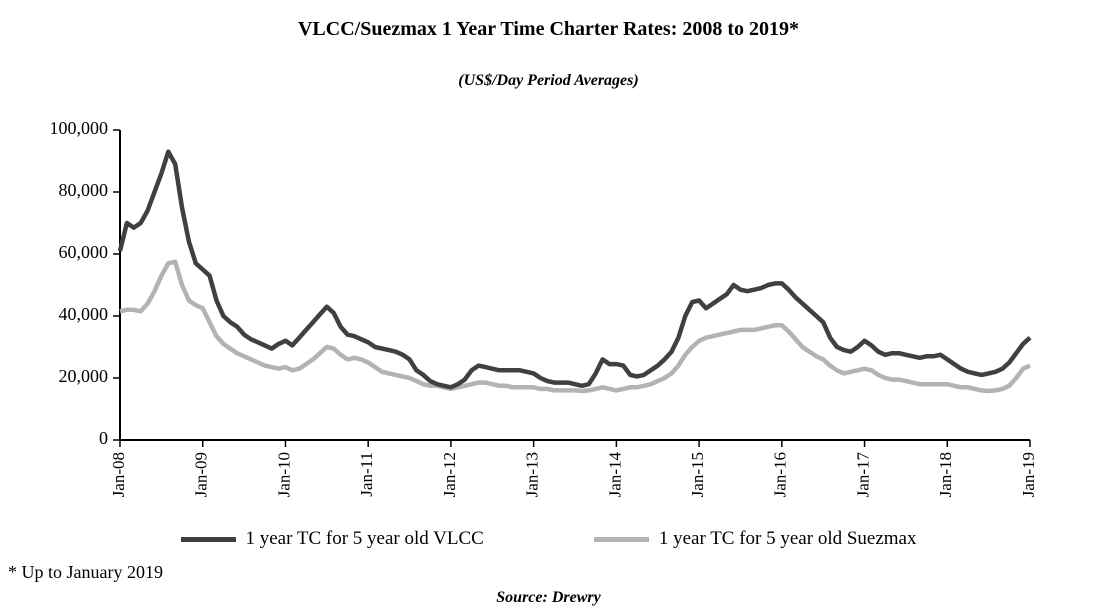  Describe the element at coordinates (118, 474) in the screenshot. I see `x-tick-label: Jan-08` at that location.